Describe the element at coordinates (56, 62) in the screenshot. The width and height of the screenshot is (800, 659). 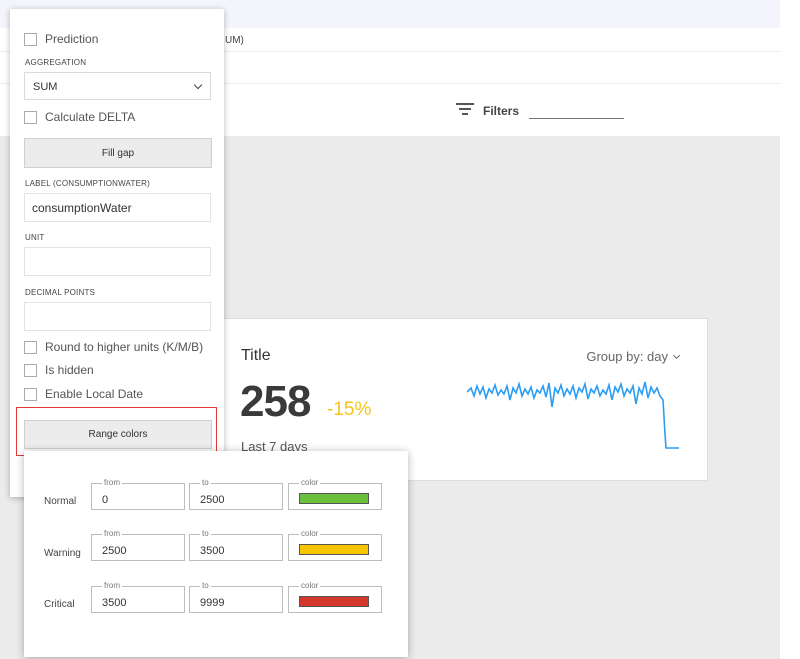
I see `aggregation-label: AGGREGATION` at that location.